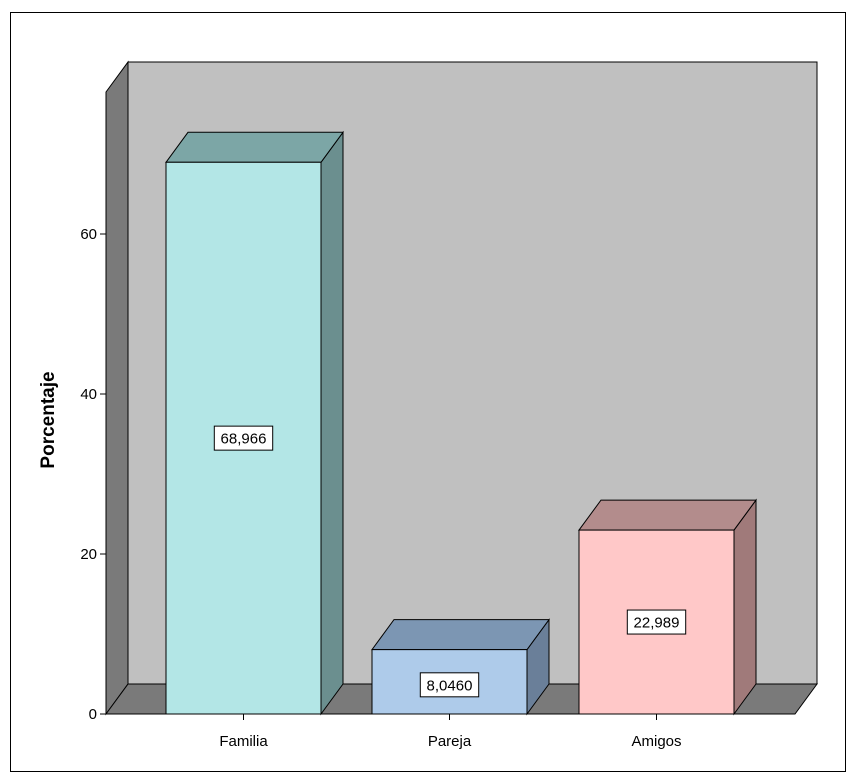  I want to click on x-axis: Familia Pareja Amigos, so click(450, 731).